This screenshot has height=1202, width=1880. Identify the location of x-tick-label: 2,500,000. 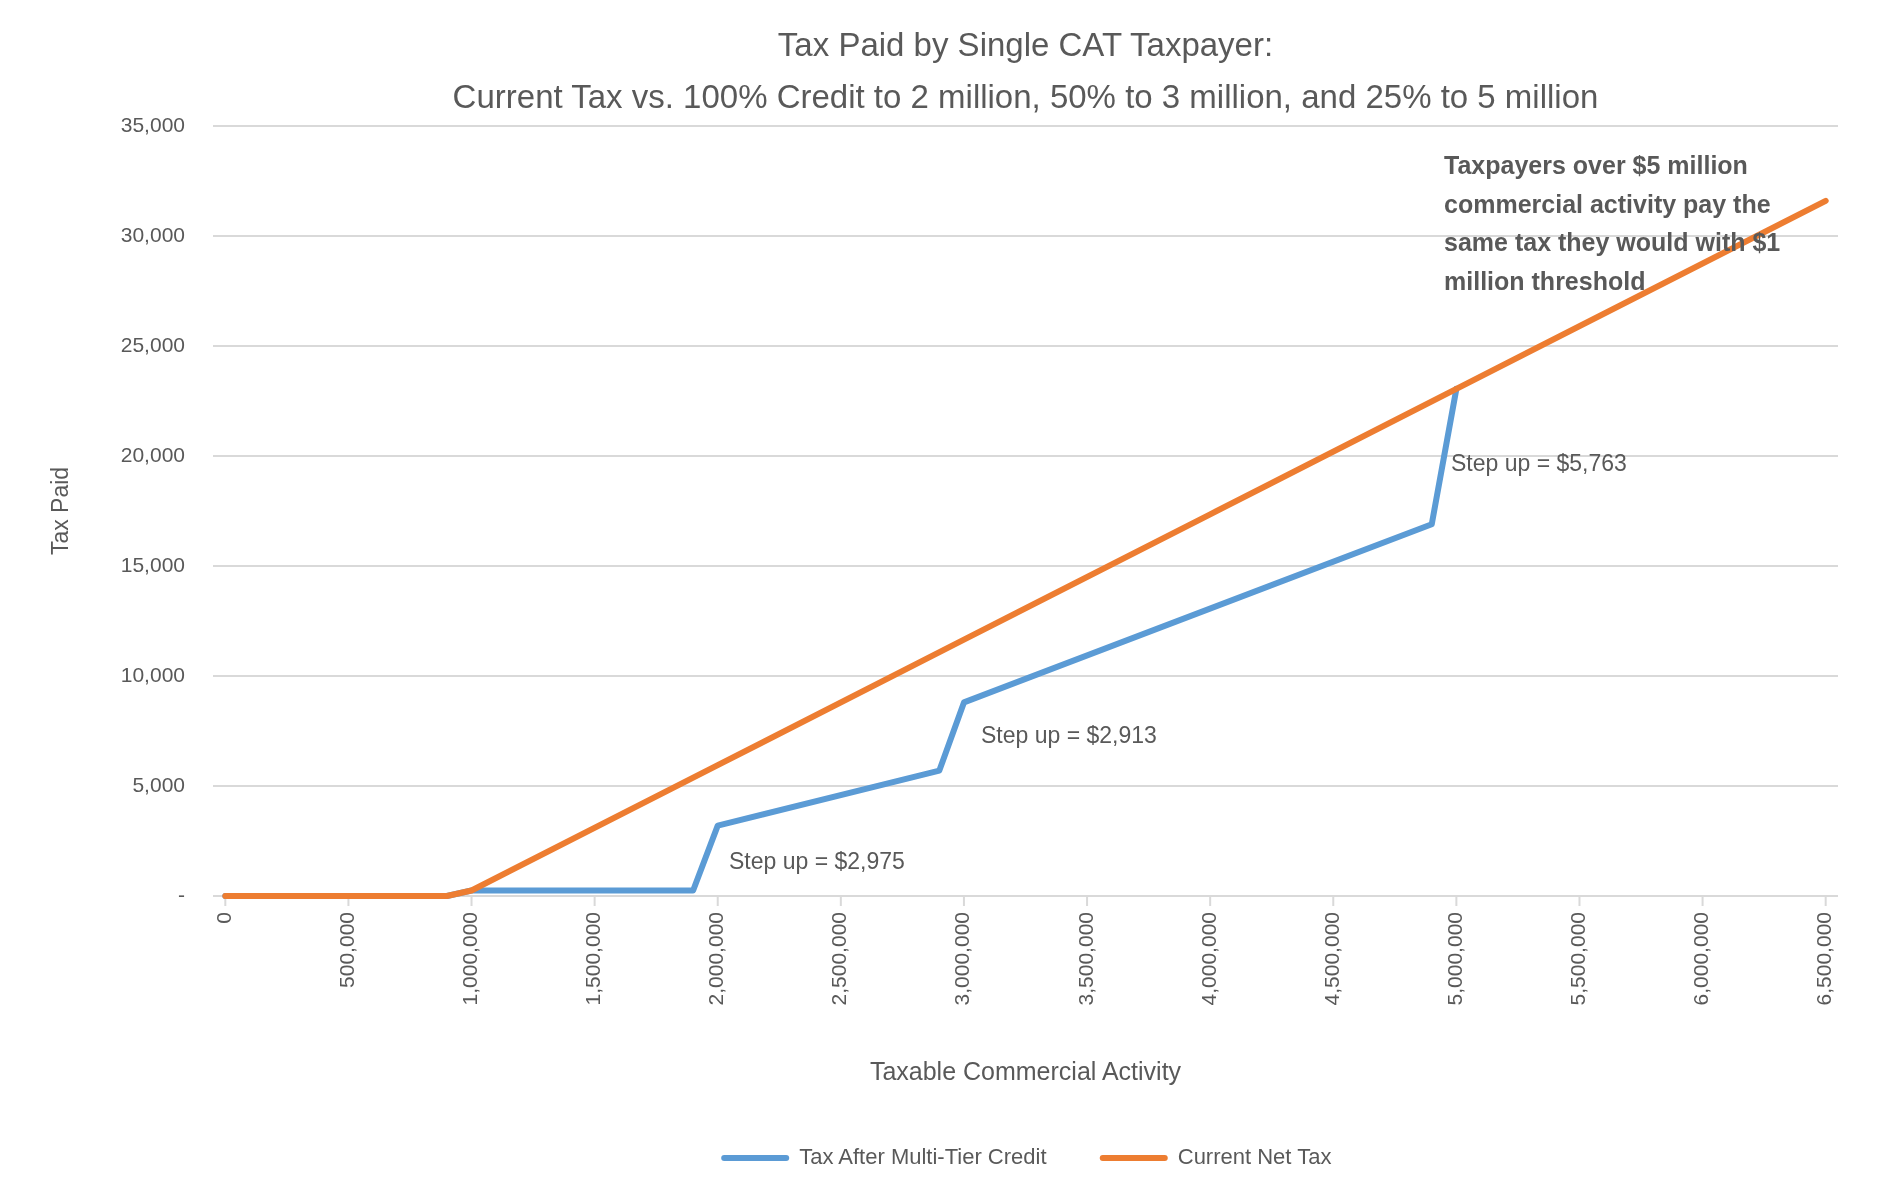
(839, 959).